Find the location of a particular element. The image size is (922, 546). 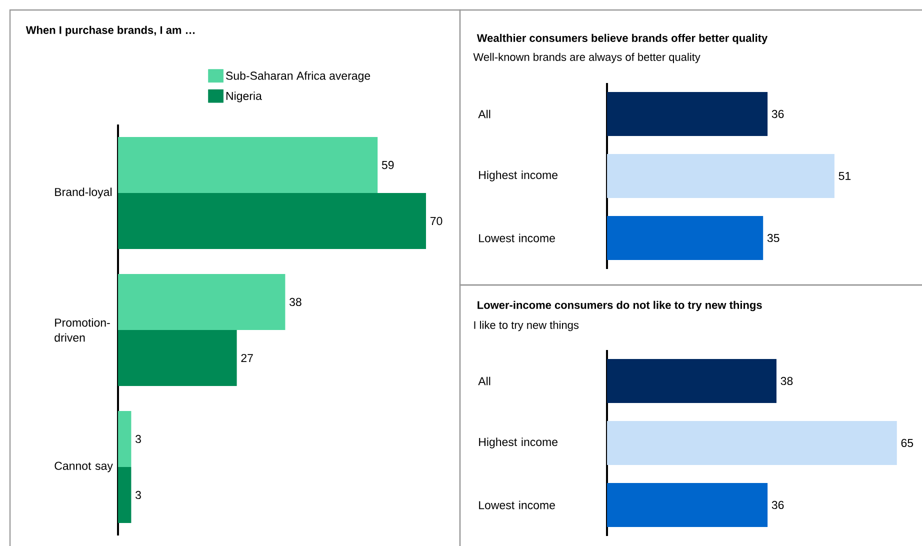

data-label: 59 is located at coordinates (388, 165).